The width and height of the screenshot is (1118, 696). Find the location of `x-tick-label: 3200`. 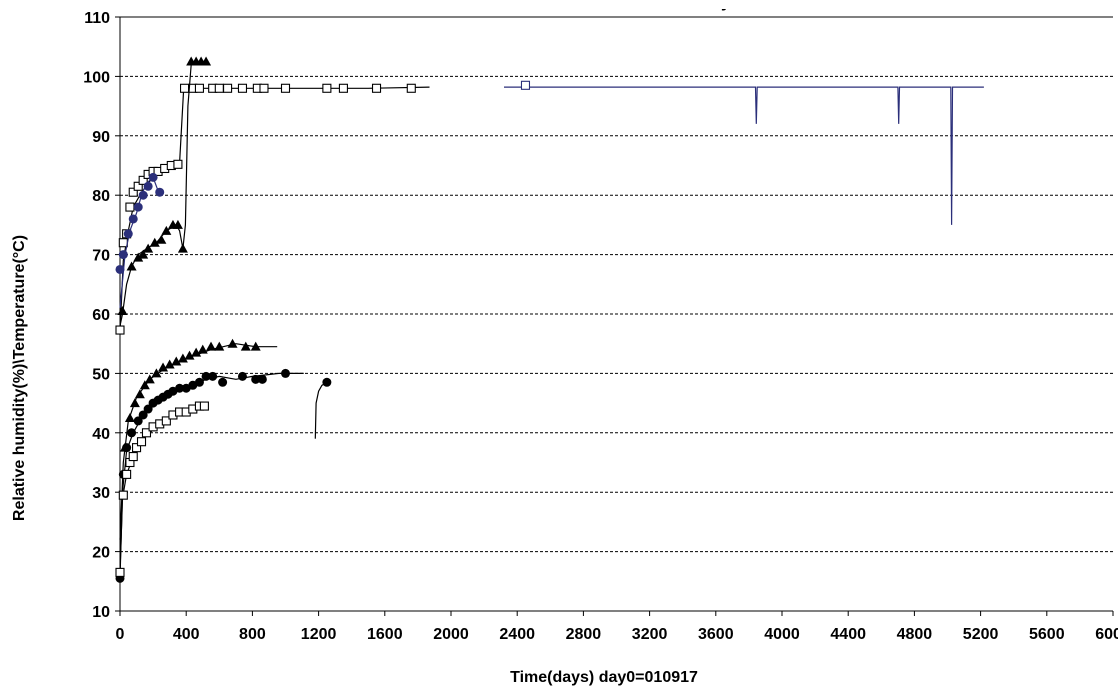

x-tick-label: 3200 is located at coordinates (650, 634).